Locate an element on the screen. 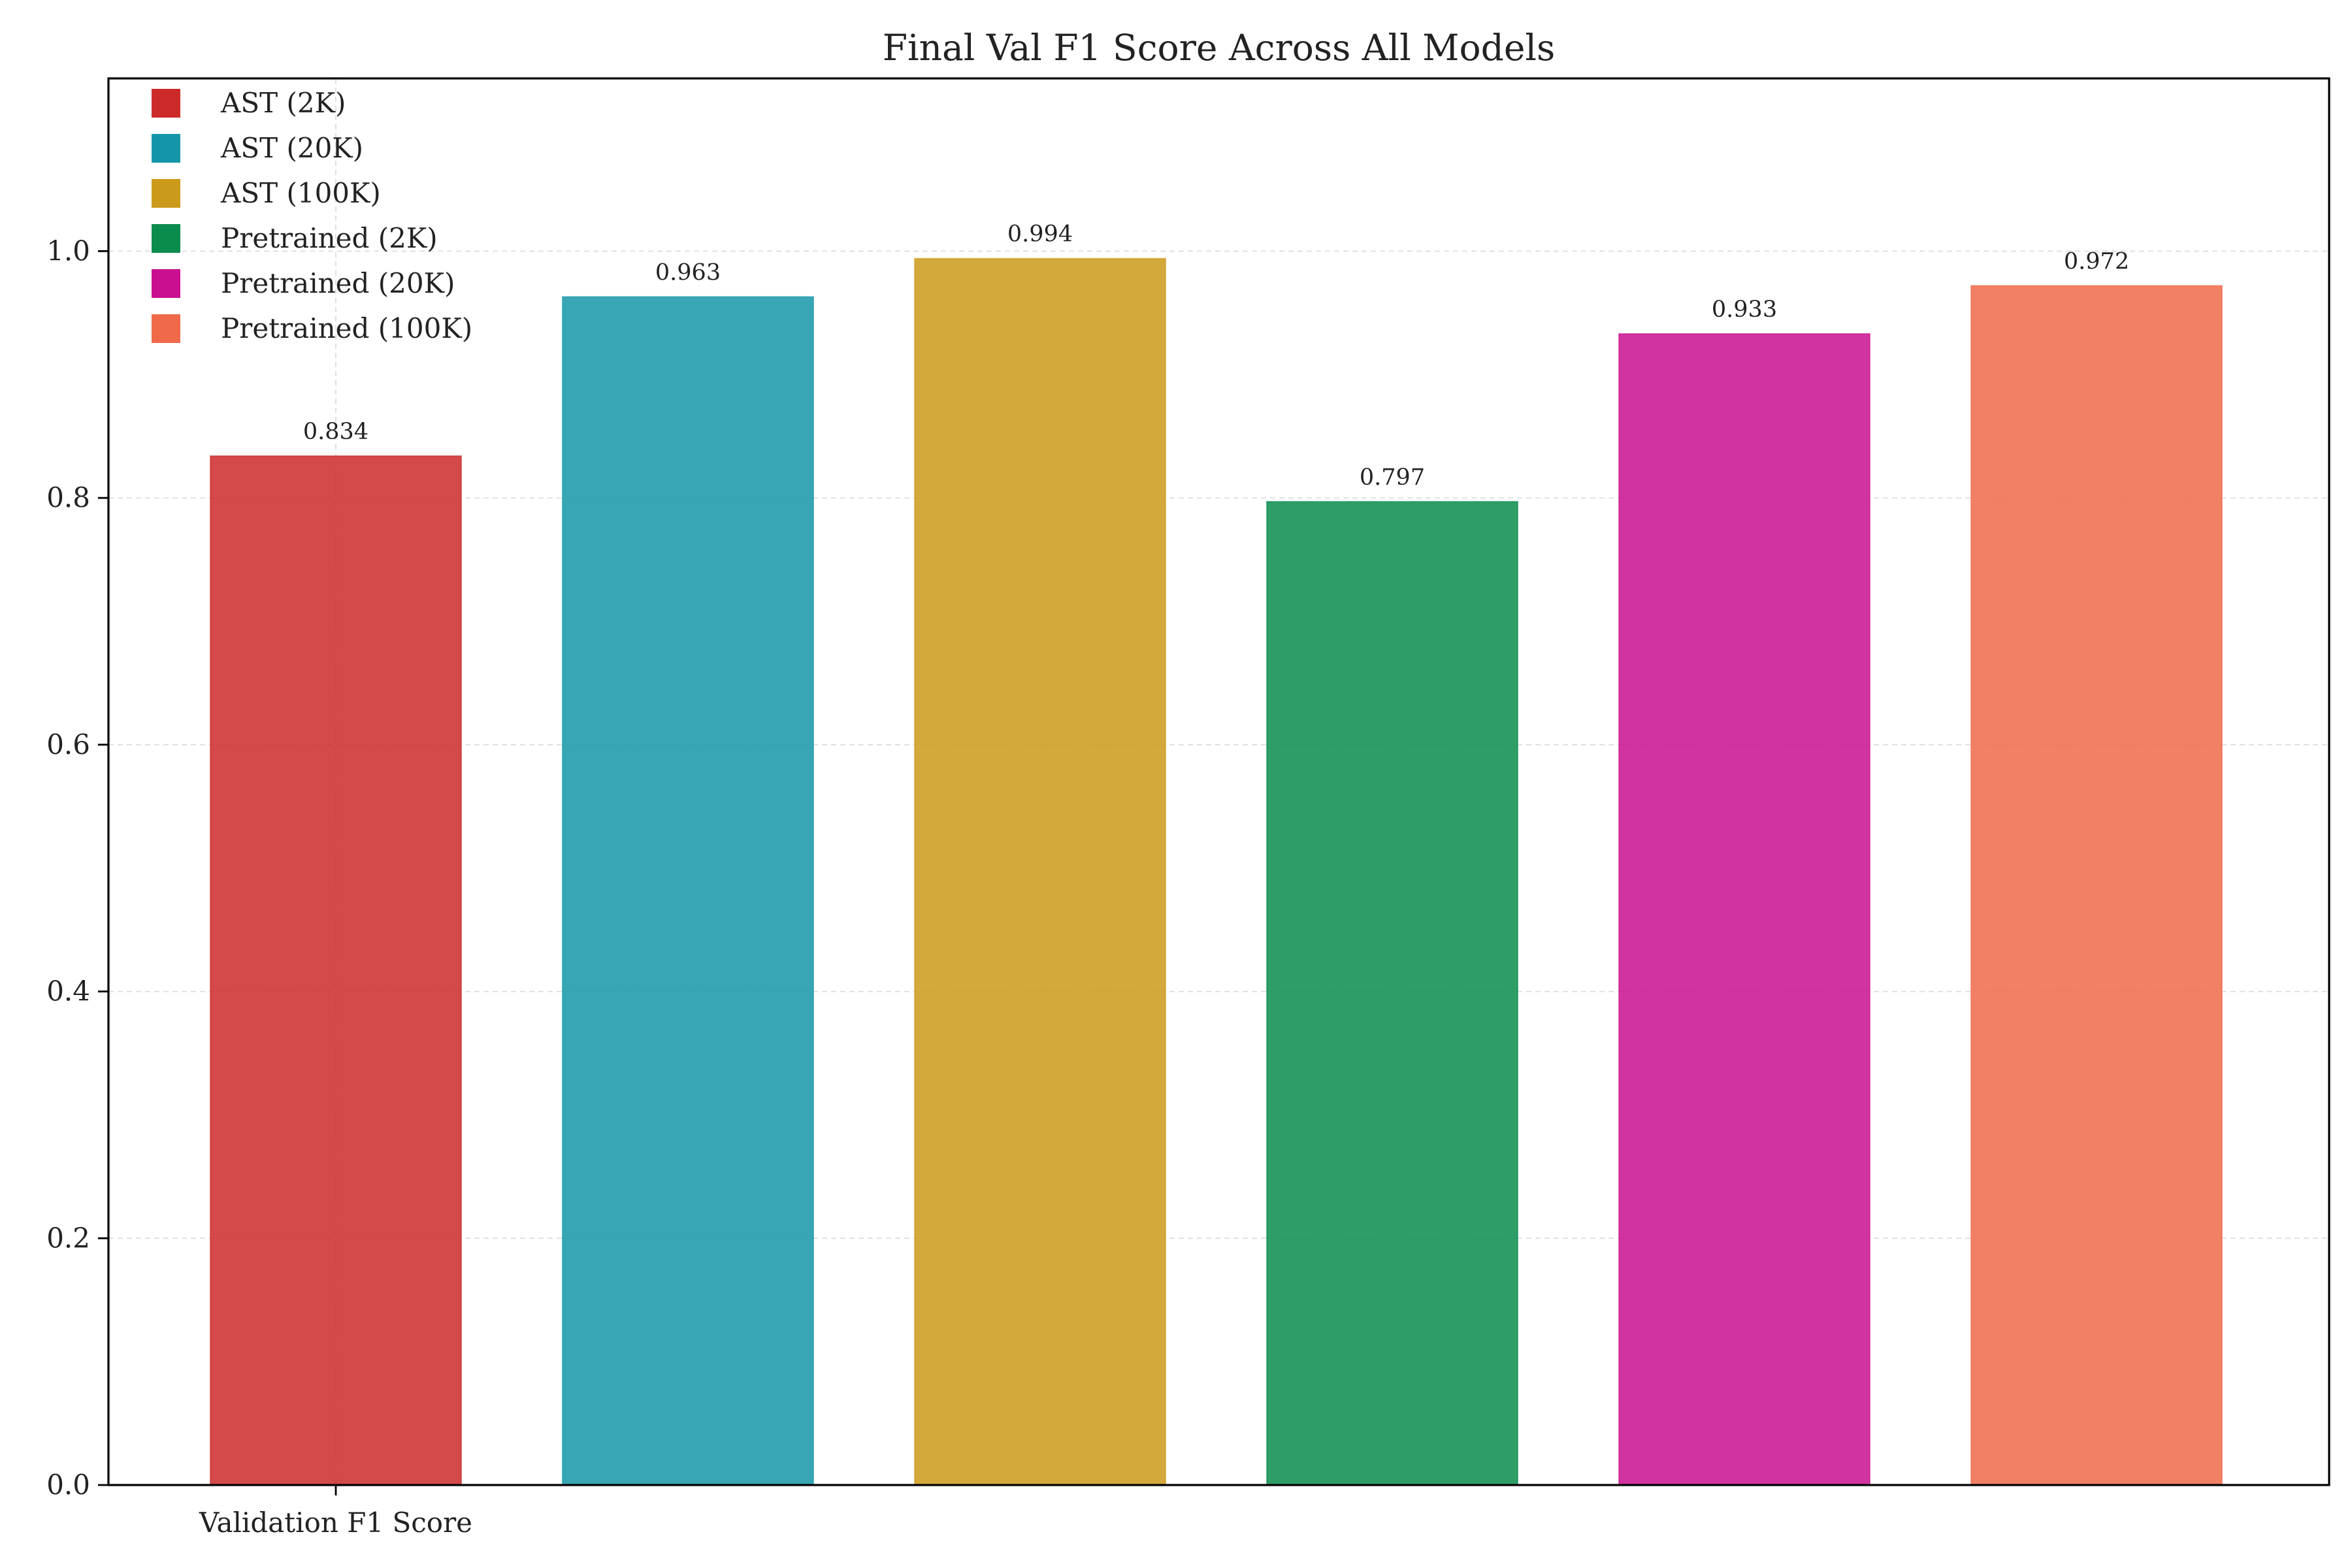  chart-title: Final Val F1 Score Across All Models is located at coordinates (1219, 48).